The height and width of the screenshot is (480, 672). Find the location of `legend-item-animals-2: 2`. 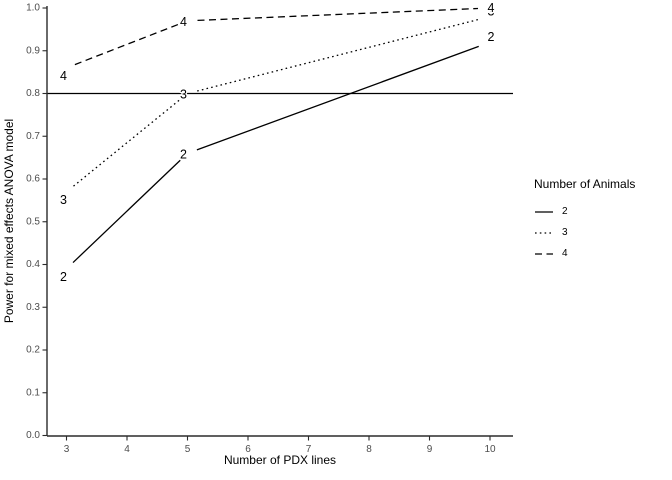

legend-item-animals-2: 2 is located at coordinates (584, 211).